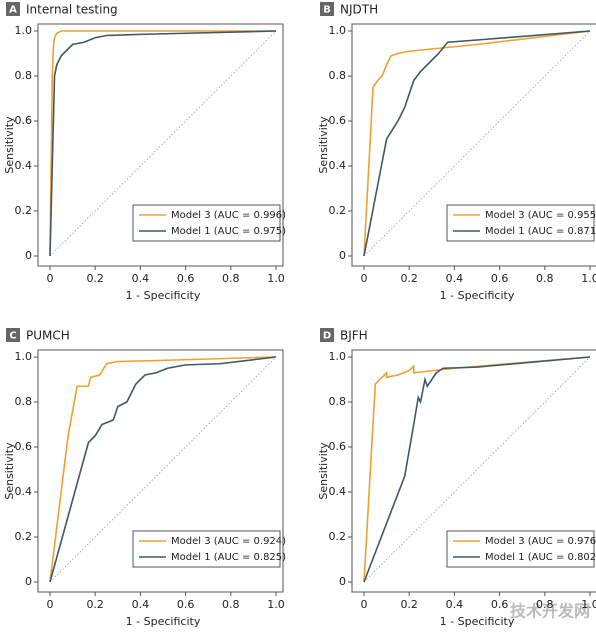 Image resolution: width=596 pixels, height=633 pixels. What do you see at coordinates (550, 611) in the screenshot?
I see `watermark: 技术开发网` at bounding box center [550, 611].